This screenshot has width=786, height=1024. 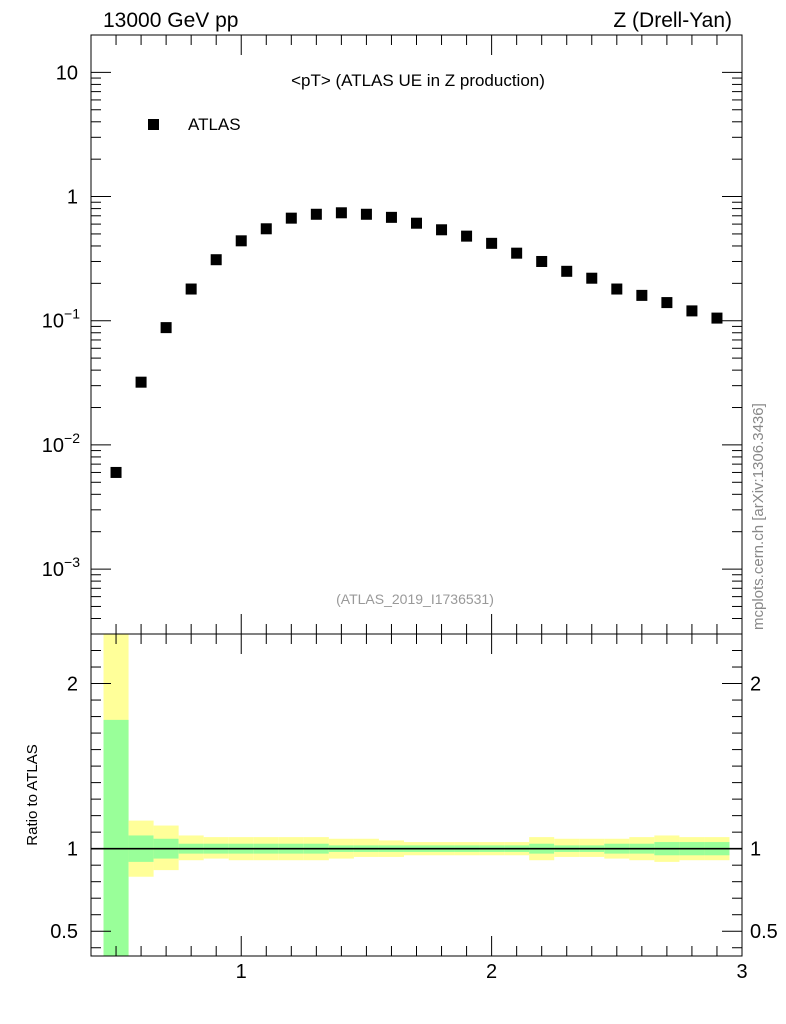 I want to click on y-tick-label: 10⁻¹, so click(x=61, y=319).